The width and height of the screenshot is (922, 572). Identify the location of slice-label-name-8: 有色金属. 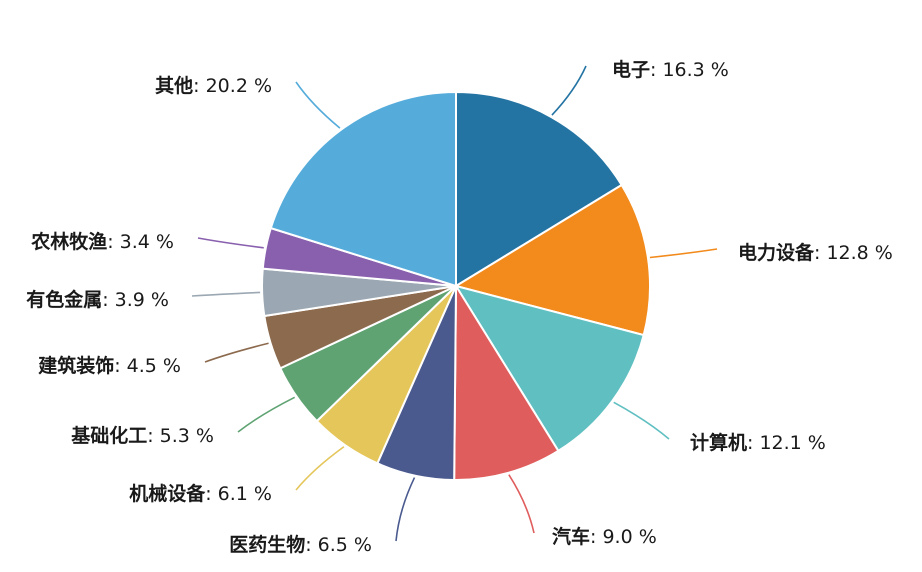
(64, 299).